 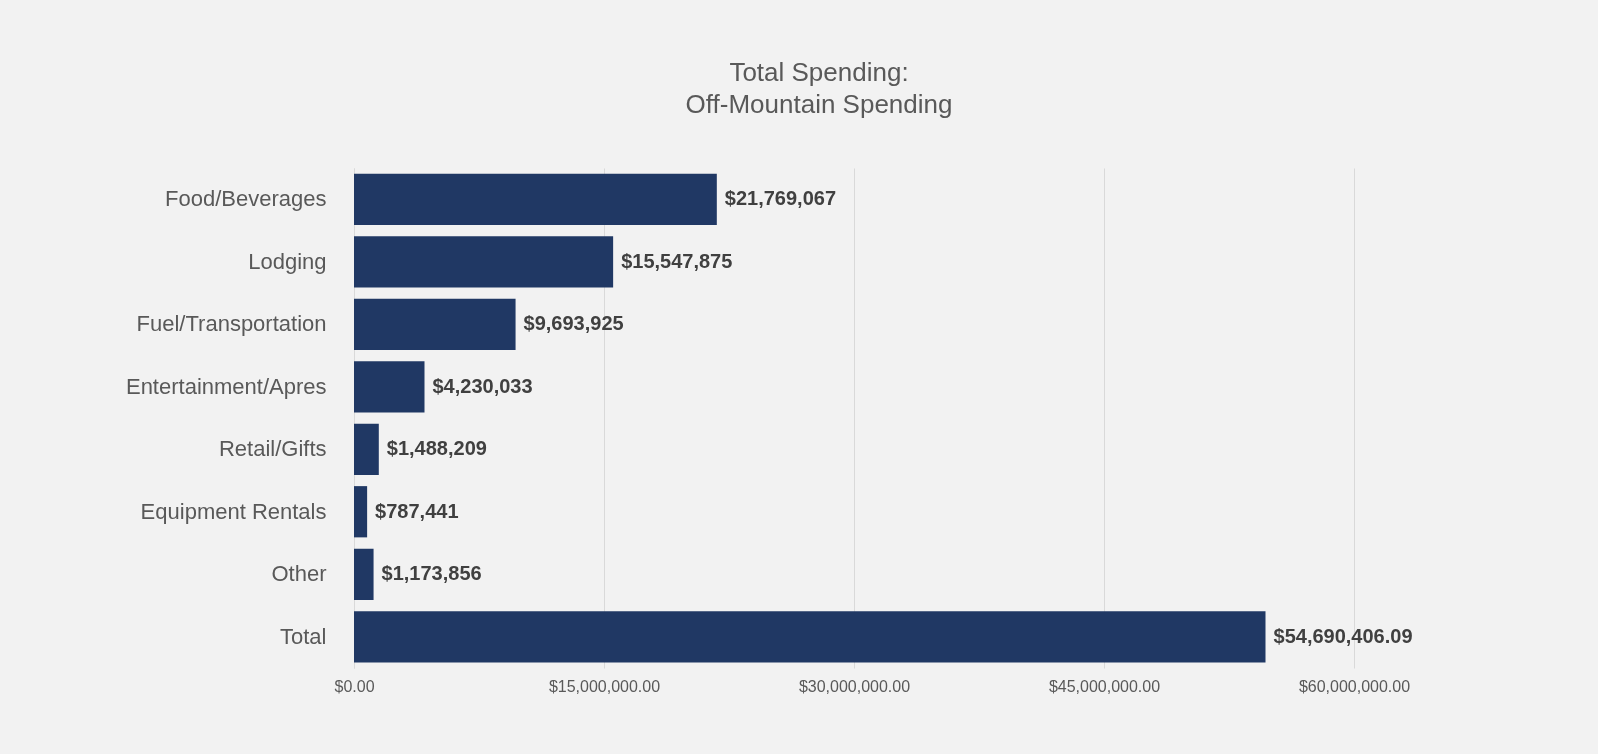 What do you see at coordinates (819, 104) in the screenshot?
I see `chart-subtitle: Off-Mountain Spending` at bounding box center [819, 104].